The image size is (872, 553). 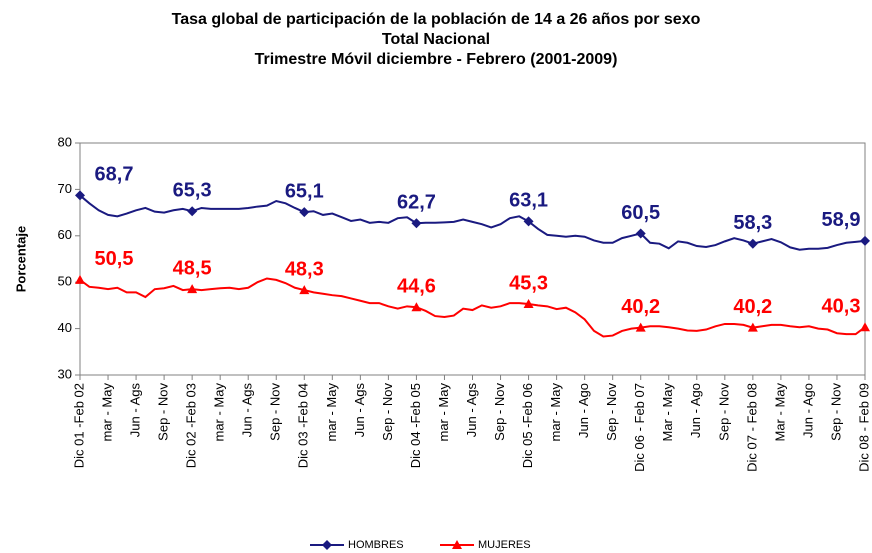 What do you see at coordinates (20, 259) in the screenshot?
I see `y-axis-label: Porcentaje` at bounding box center [20, 259].